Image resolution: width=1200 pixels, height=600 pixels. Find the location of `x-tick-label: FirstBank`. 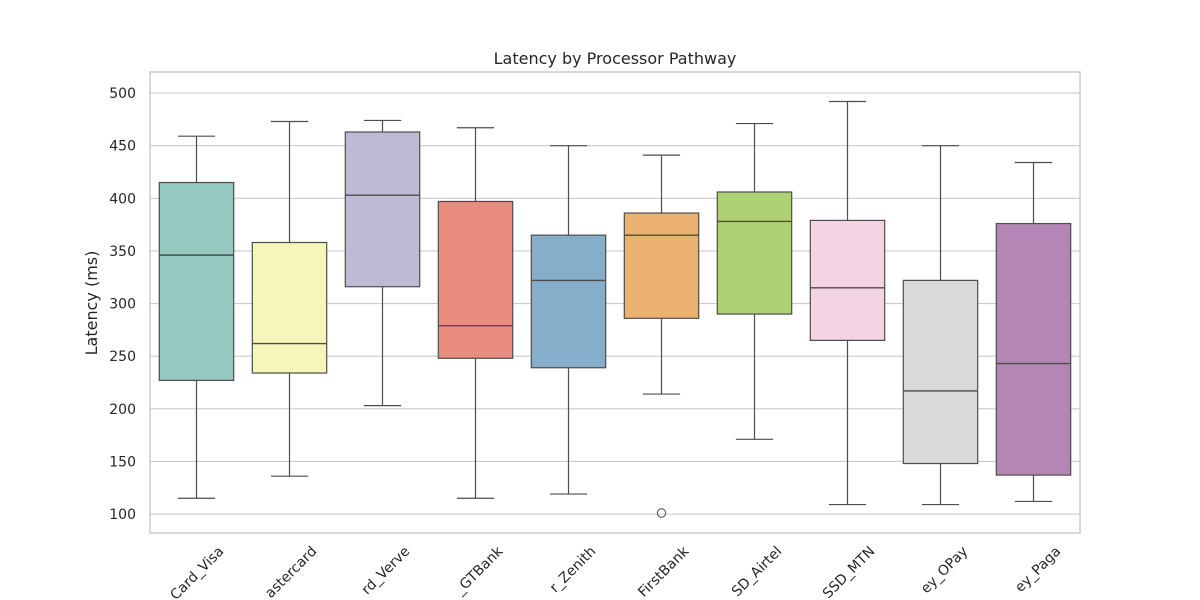

x-tick-label: FirstBank is located at coordinates (664, 571).